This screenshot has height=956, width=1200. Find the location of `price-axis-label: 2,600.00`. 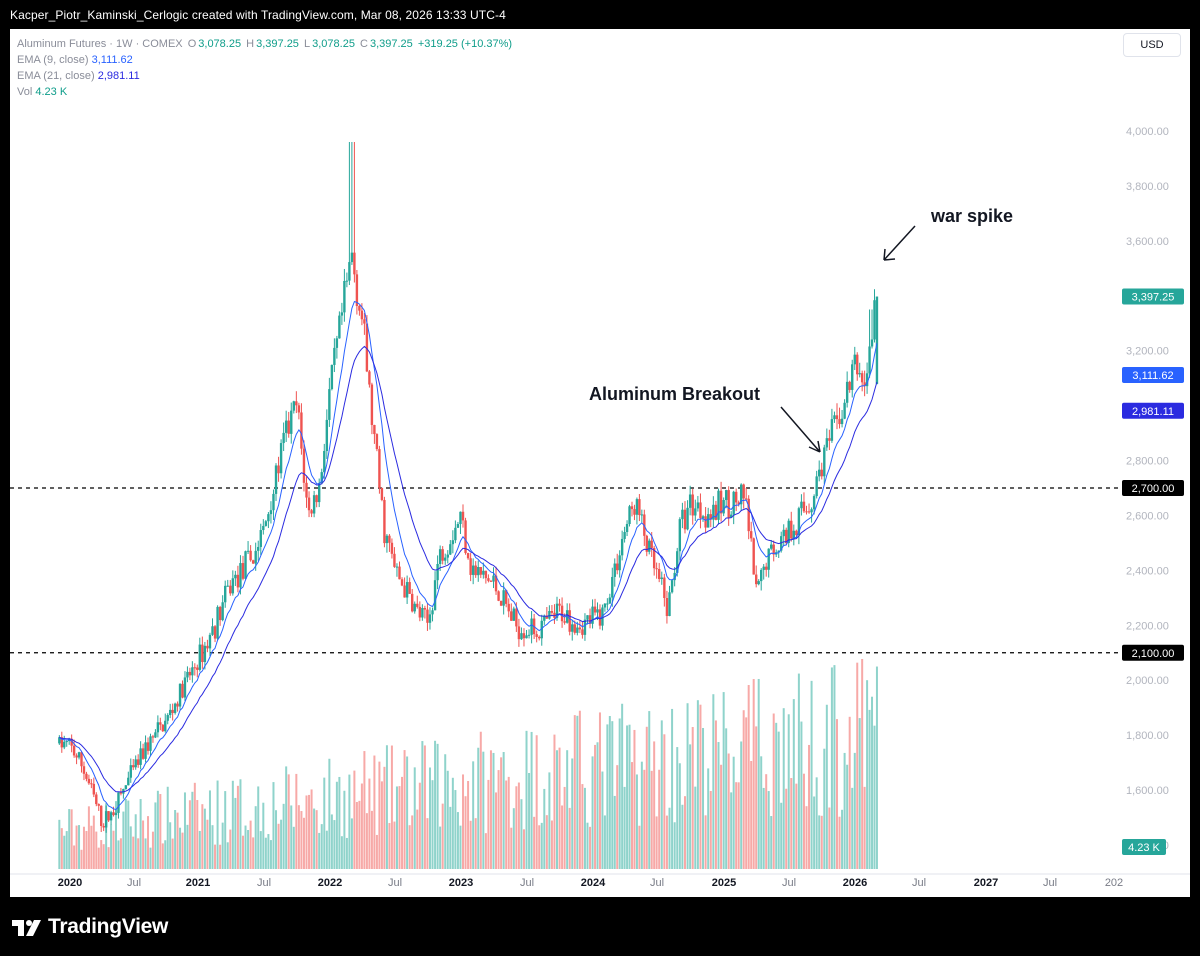

price-axis-label: 2,600.00 is located at coordinates (1147, 516).